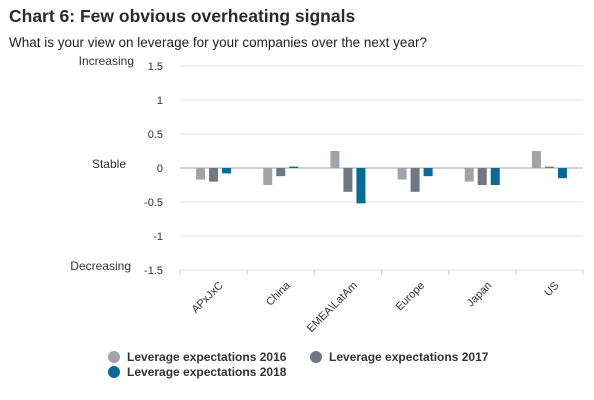 The width and height of the screenshot is (594, 400). I want to click on y-axis-ticks: 1.5 1 0.5 0 -0.5 -1 -1.5, so click(153, 169).